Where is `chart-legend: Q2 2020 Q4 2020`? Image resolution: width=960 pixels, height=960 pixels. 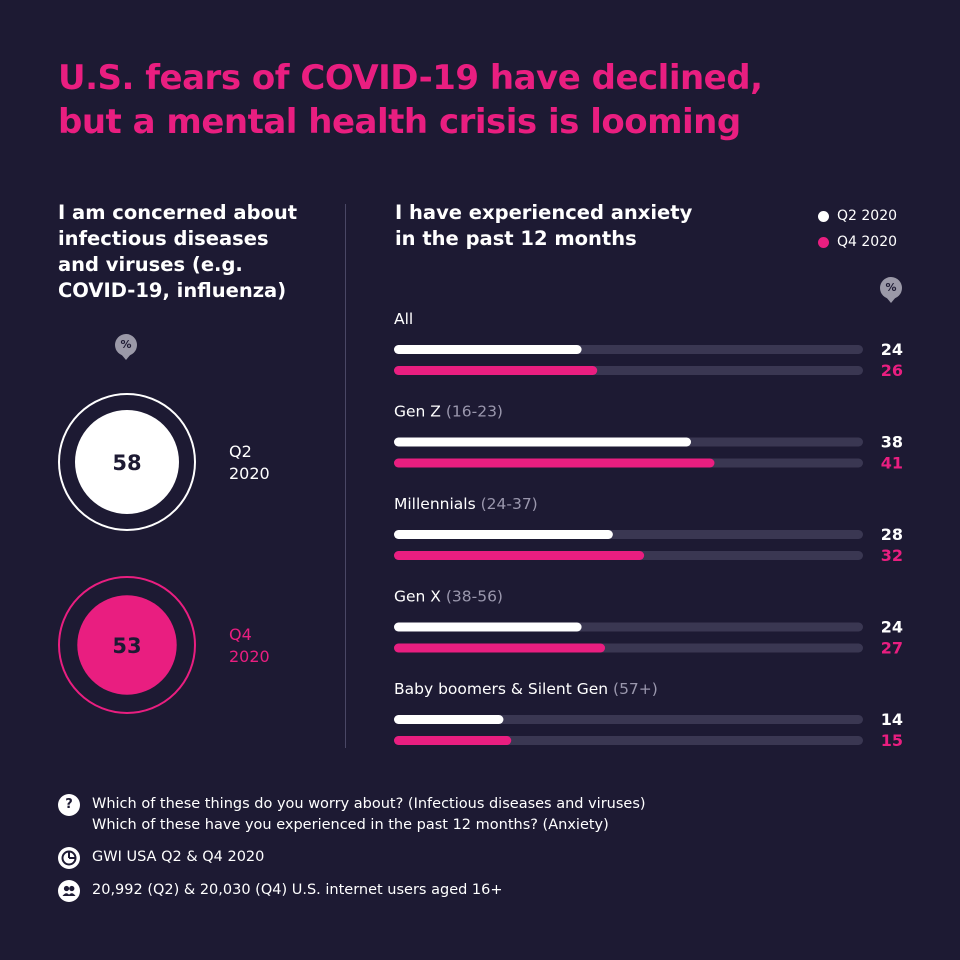 chart-legend: Q2 2020 Q4 2020 is located at coordinates (857, 229).